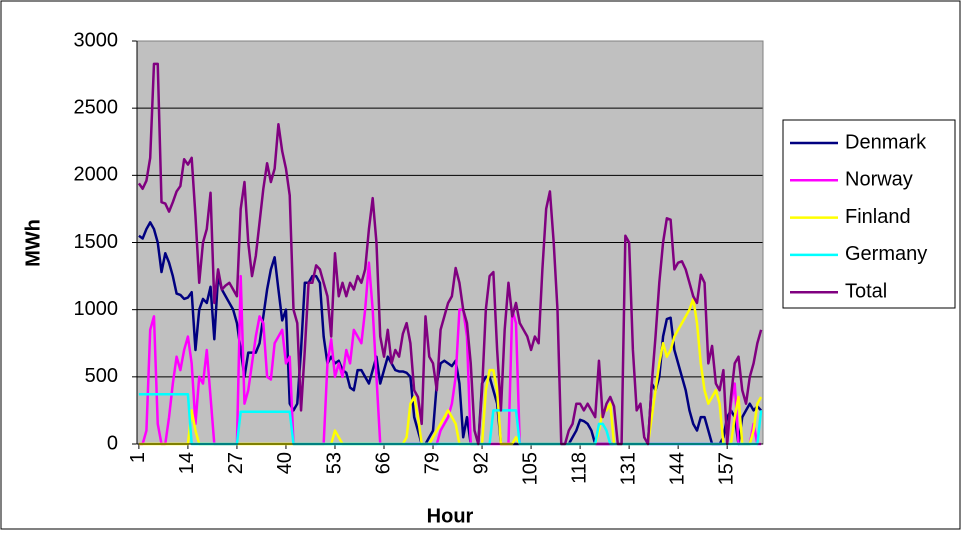 Image resolution: width=962 pixels, height=536 pixels. I want to click on y-tick-label: 500, so click(101, 376).